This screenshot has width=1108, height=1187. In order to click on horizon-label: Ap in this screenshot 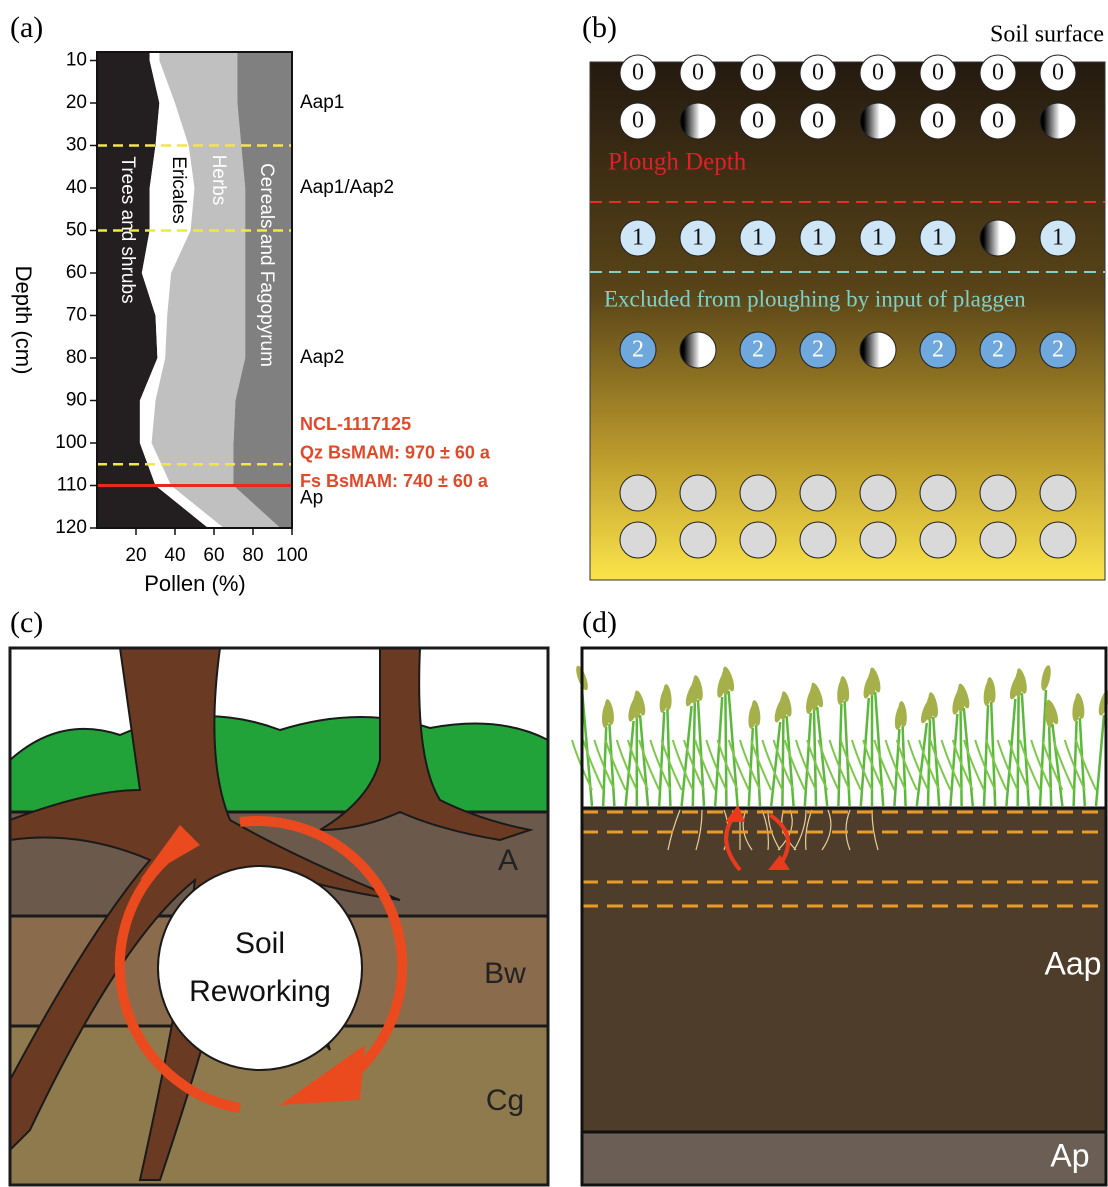, I will do `click(311, 497)`.